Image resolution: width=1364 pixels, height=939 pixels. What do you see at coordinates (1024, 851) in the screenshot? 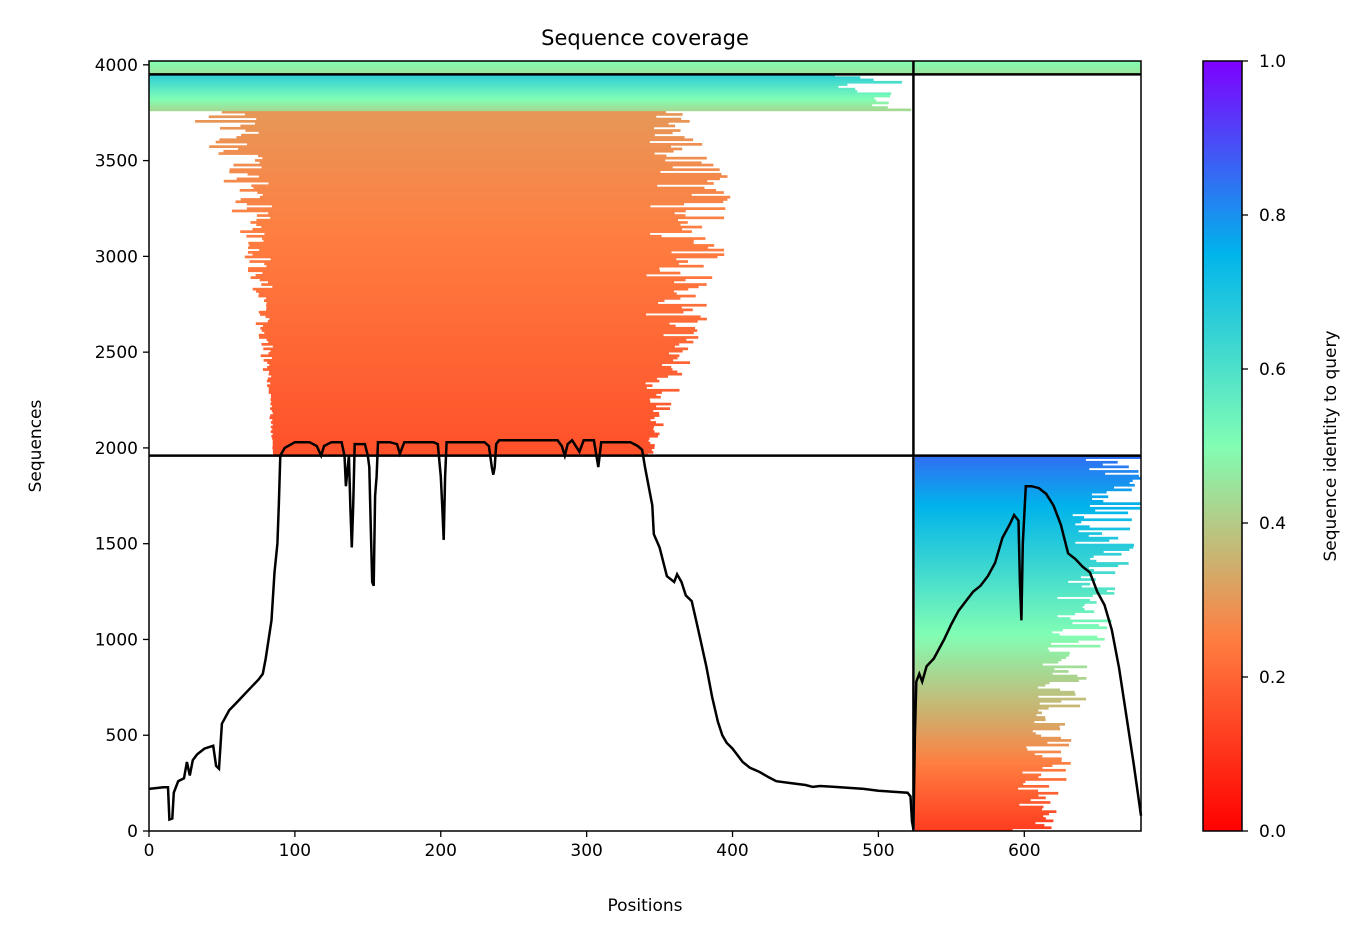
I see `x-tick-label: 600` at bounding box center [1024, 851].